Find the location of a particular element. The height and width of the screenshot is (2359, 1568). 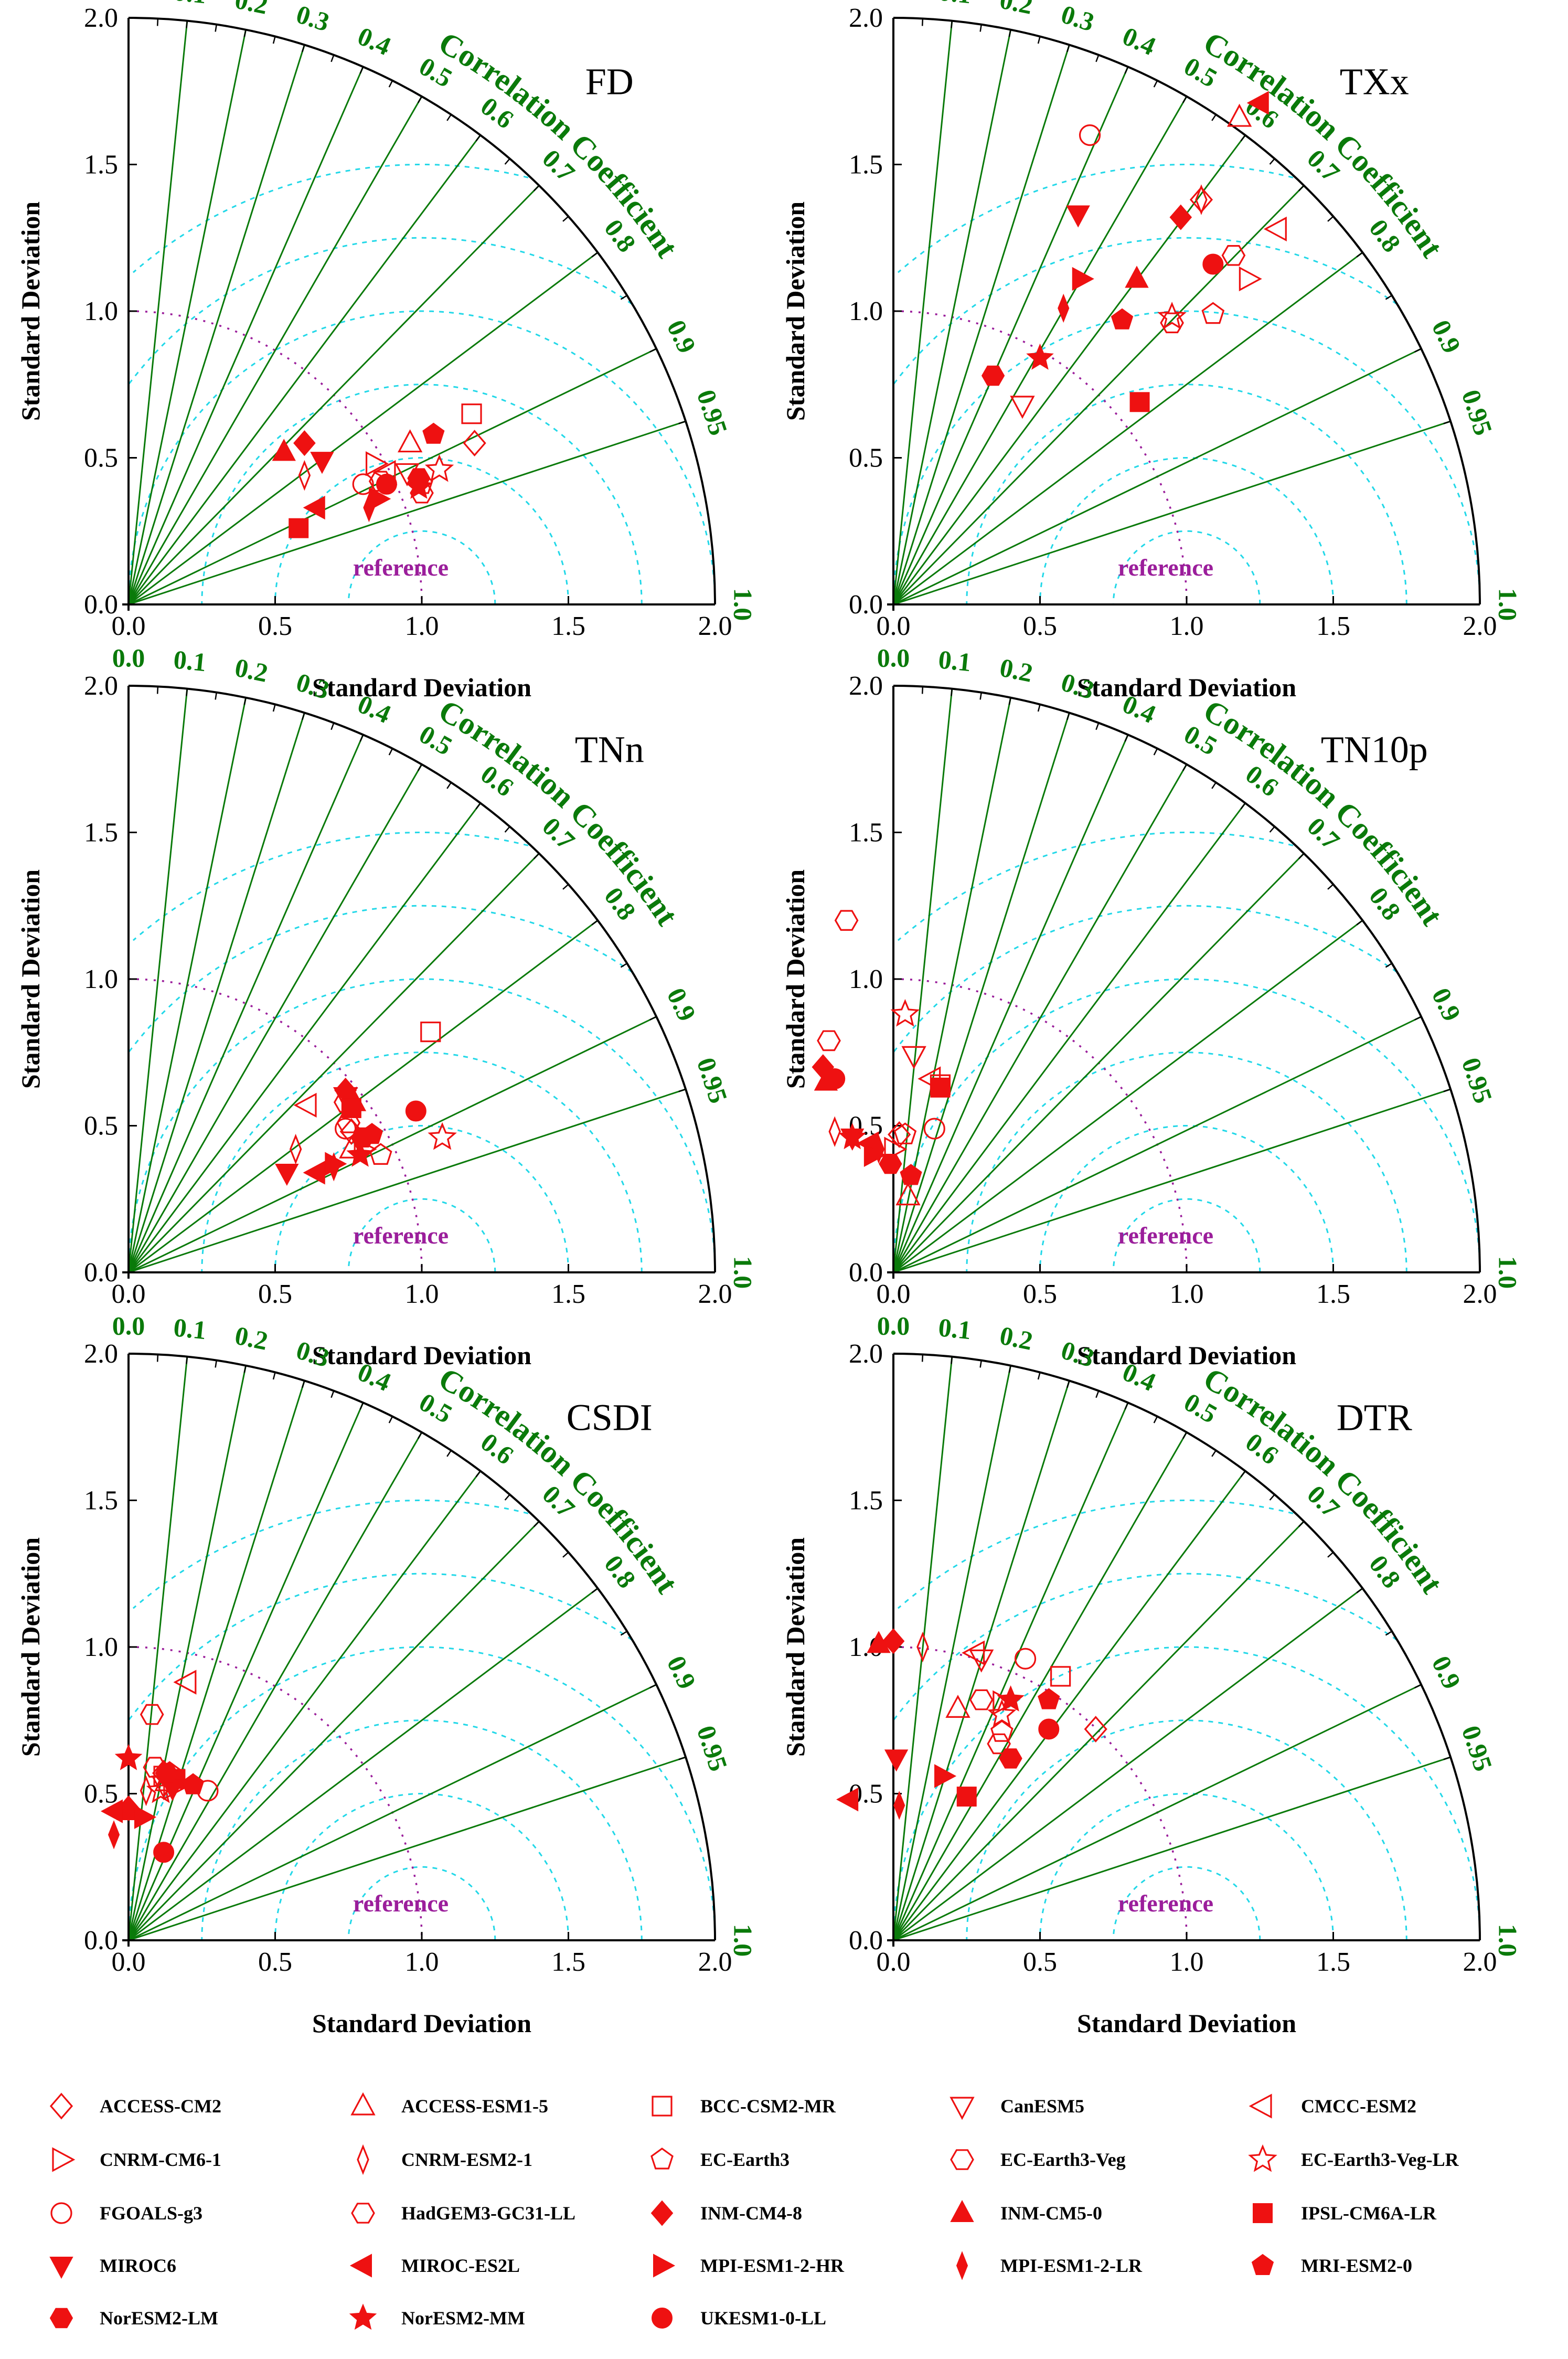

legend-item-miroc-es2l: MIROC-ES2L is located at coordinates (434, 2266).